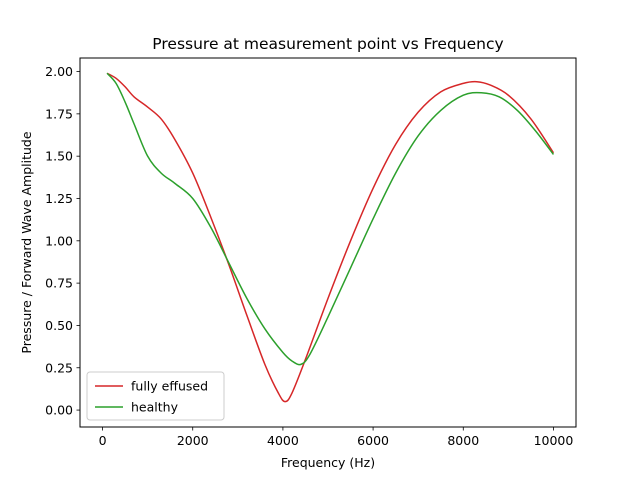  I want to click on y-tick-label: 1.50, so click(59, 156).